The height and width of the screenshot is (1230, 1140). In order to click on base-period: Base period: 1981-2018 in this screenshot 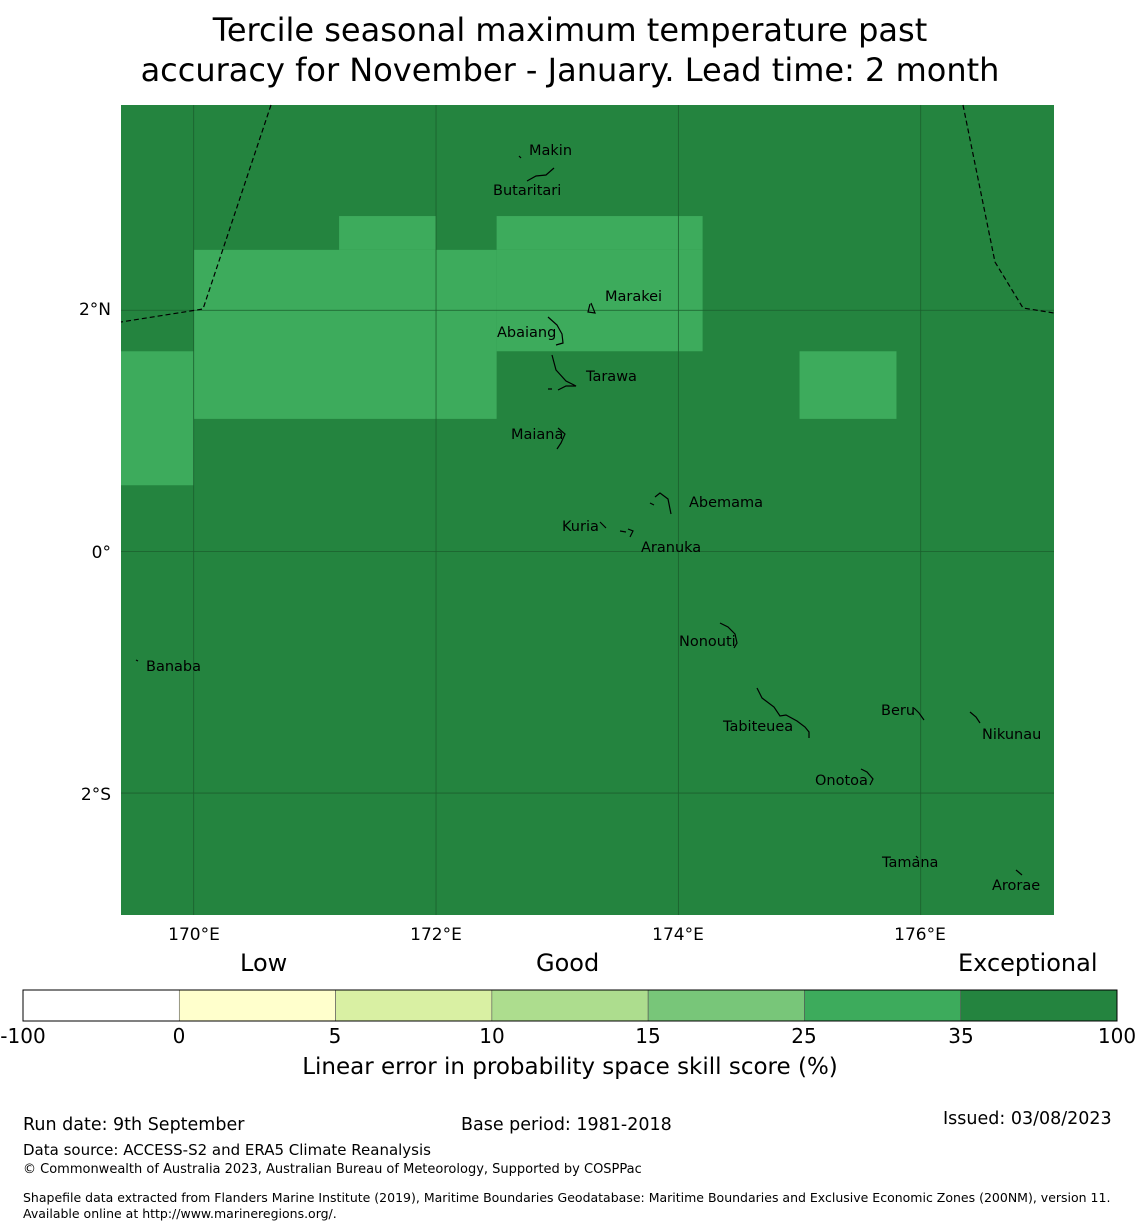, I will do `click(566, 1125)`.